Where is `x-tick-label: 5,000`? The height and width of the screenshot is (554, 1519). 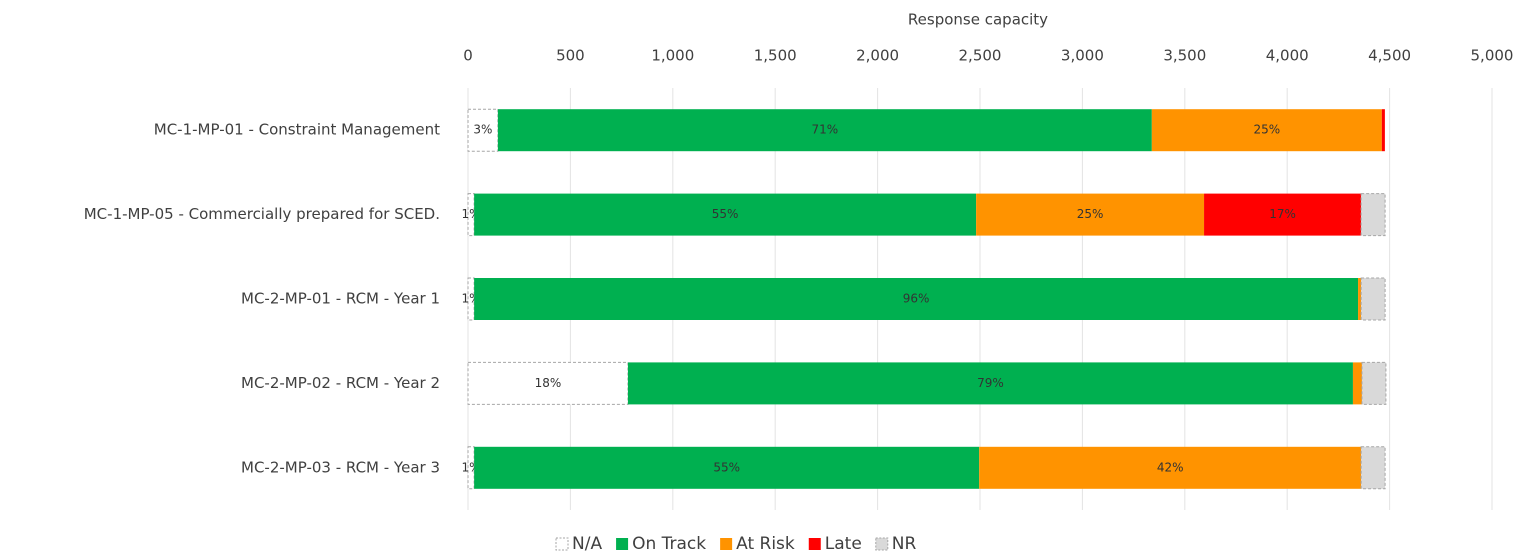
x-tick-label: 5,000 is located at coordinates (1492, 56).